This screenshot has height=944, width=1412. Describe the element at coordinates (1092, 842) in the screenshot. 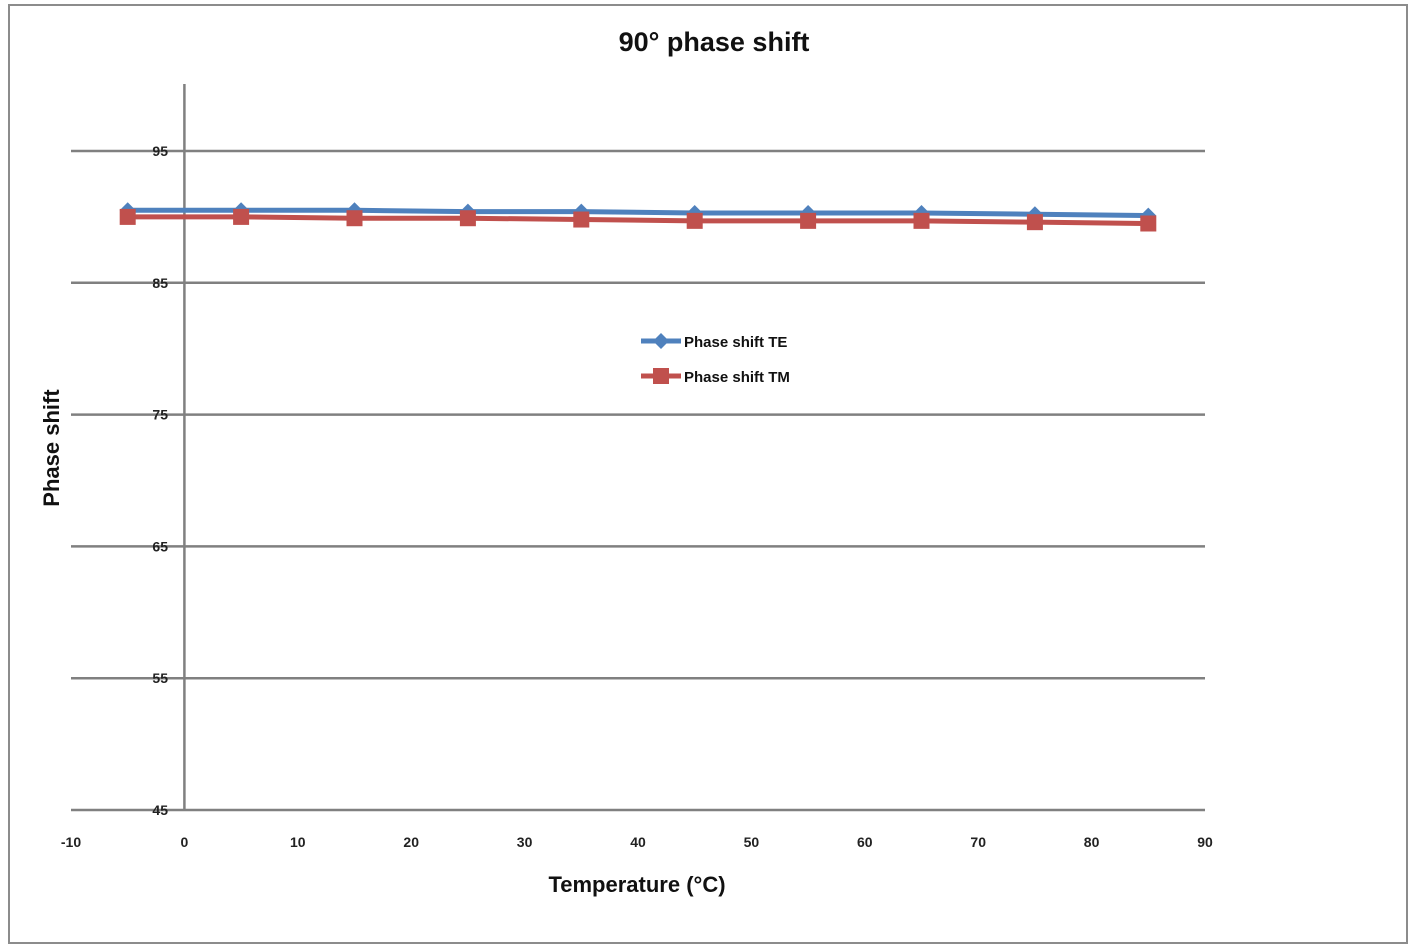

I see `x-tick-label: 80` at that location.